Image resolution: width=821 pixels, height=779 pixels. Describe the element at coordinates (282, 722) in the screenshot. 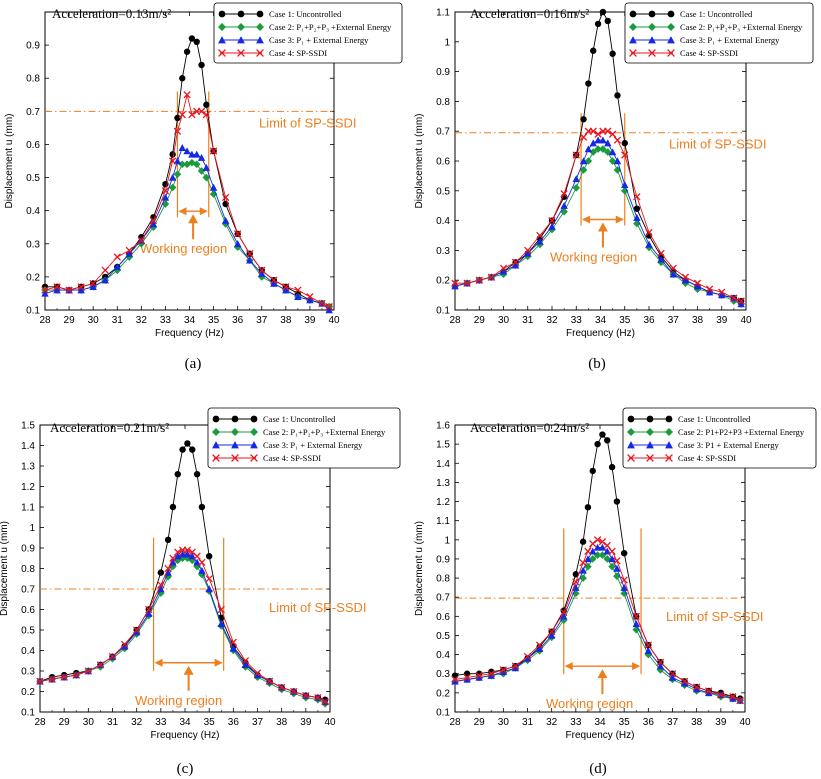

I see `x-tick-label: 38` at that location.